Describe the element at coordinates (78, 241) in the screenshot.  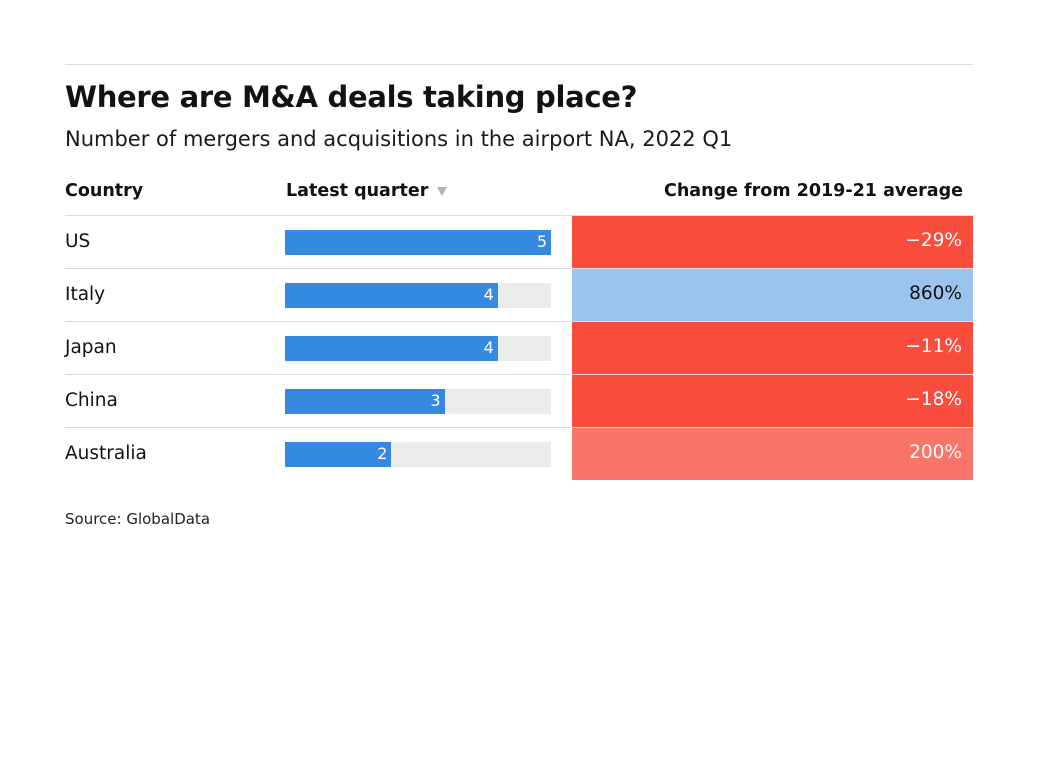
I see `country-label: US` at that location.